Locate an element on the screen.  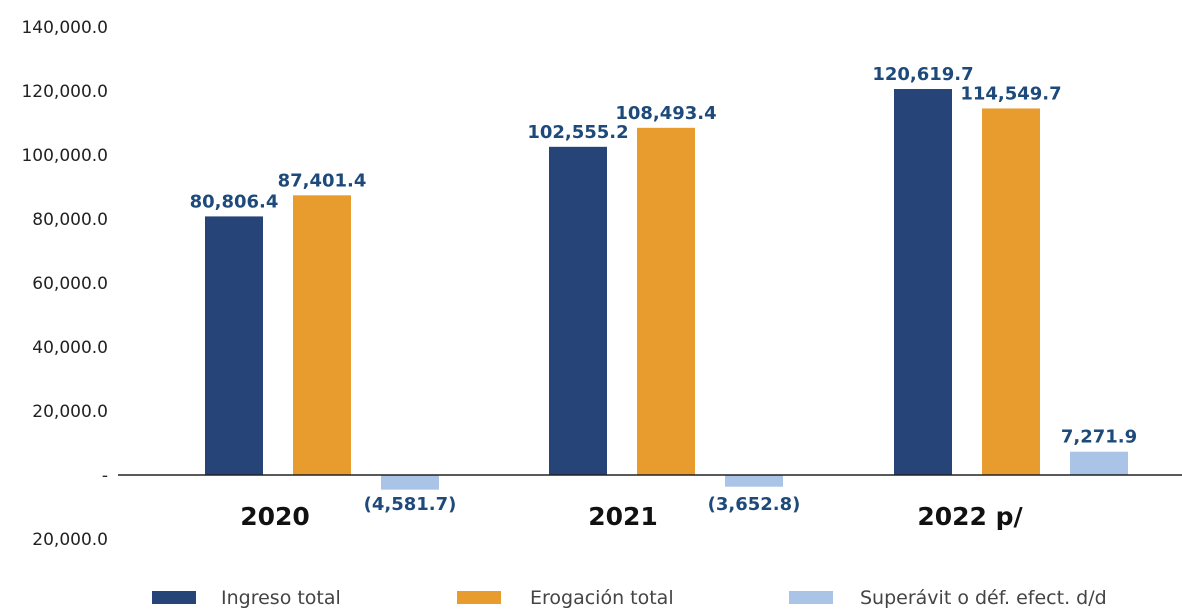
bar-ingreso-total-2022p is located at coordinates (923, 282).